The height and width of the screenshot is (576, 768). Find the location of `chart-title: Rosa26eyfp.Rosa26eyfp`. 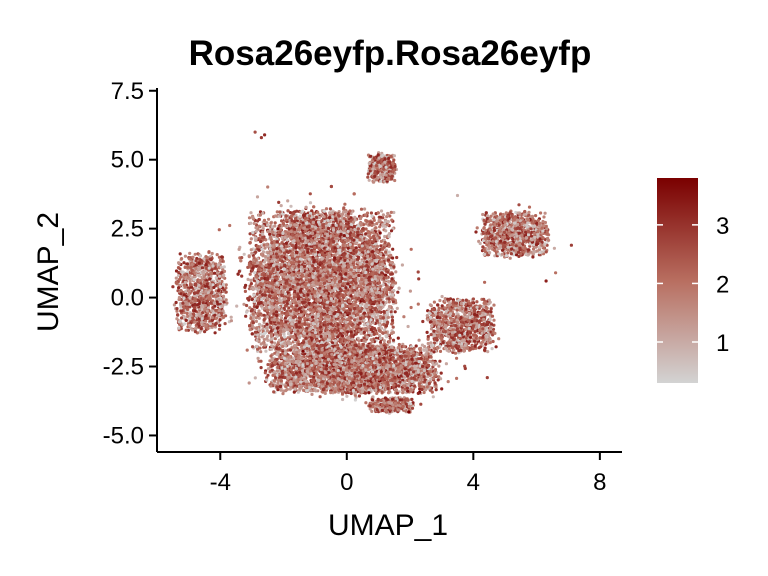

chart-title: Rosa26eyfp.Rosa26eyfp is located at coordinates (390, 53).